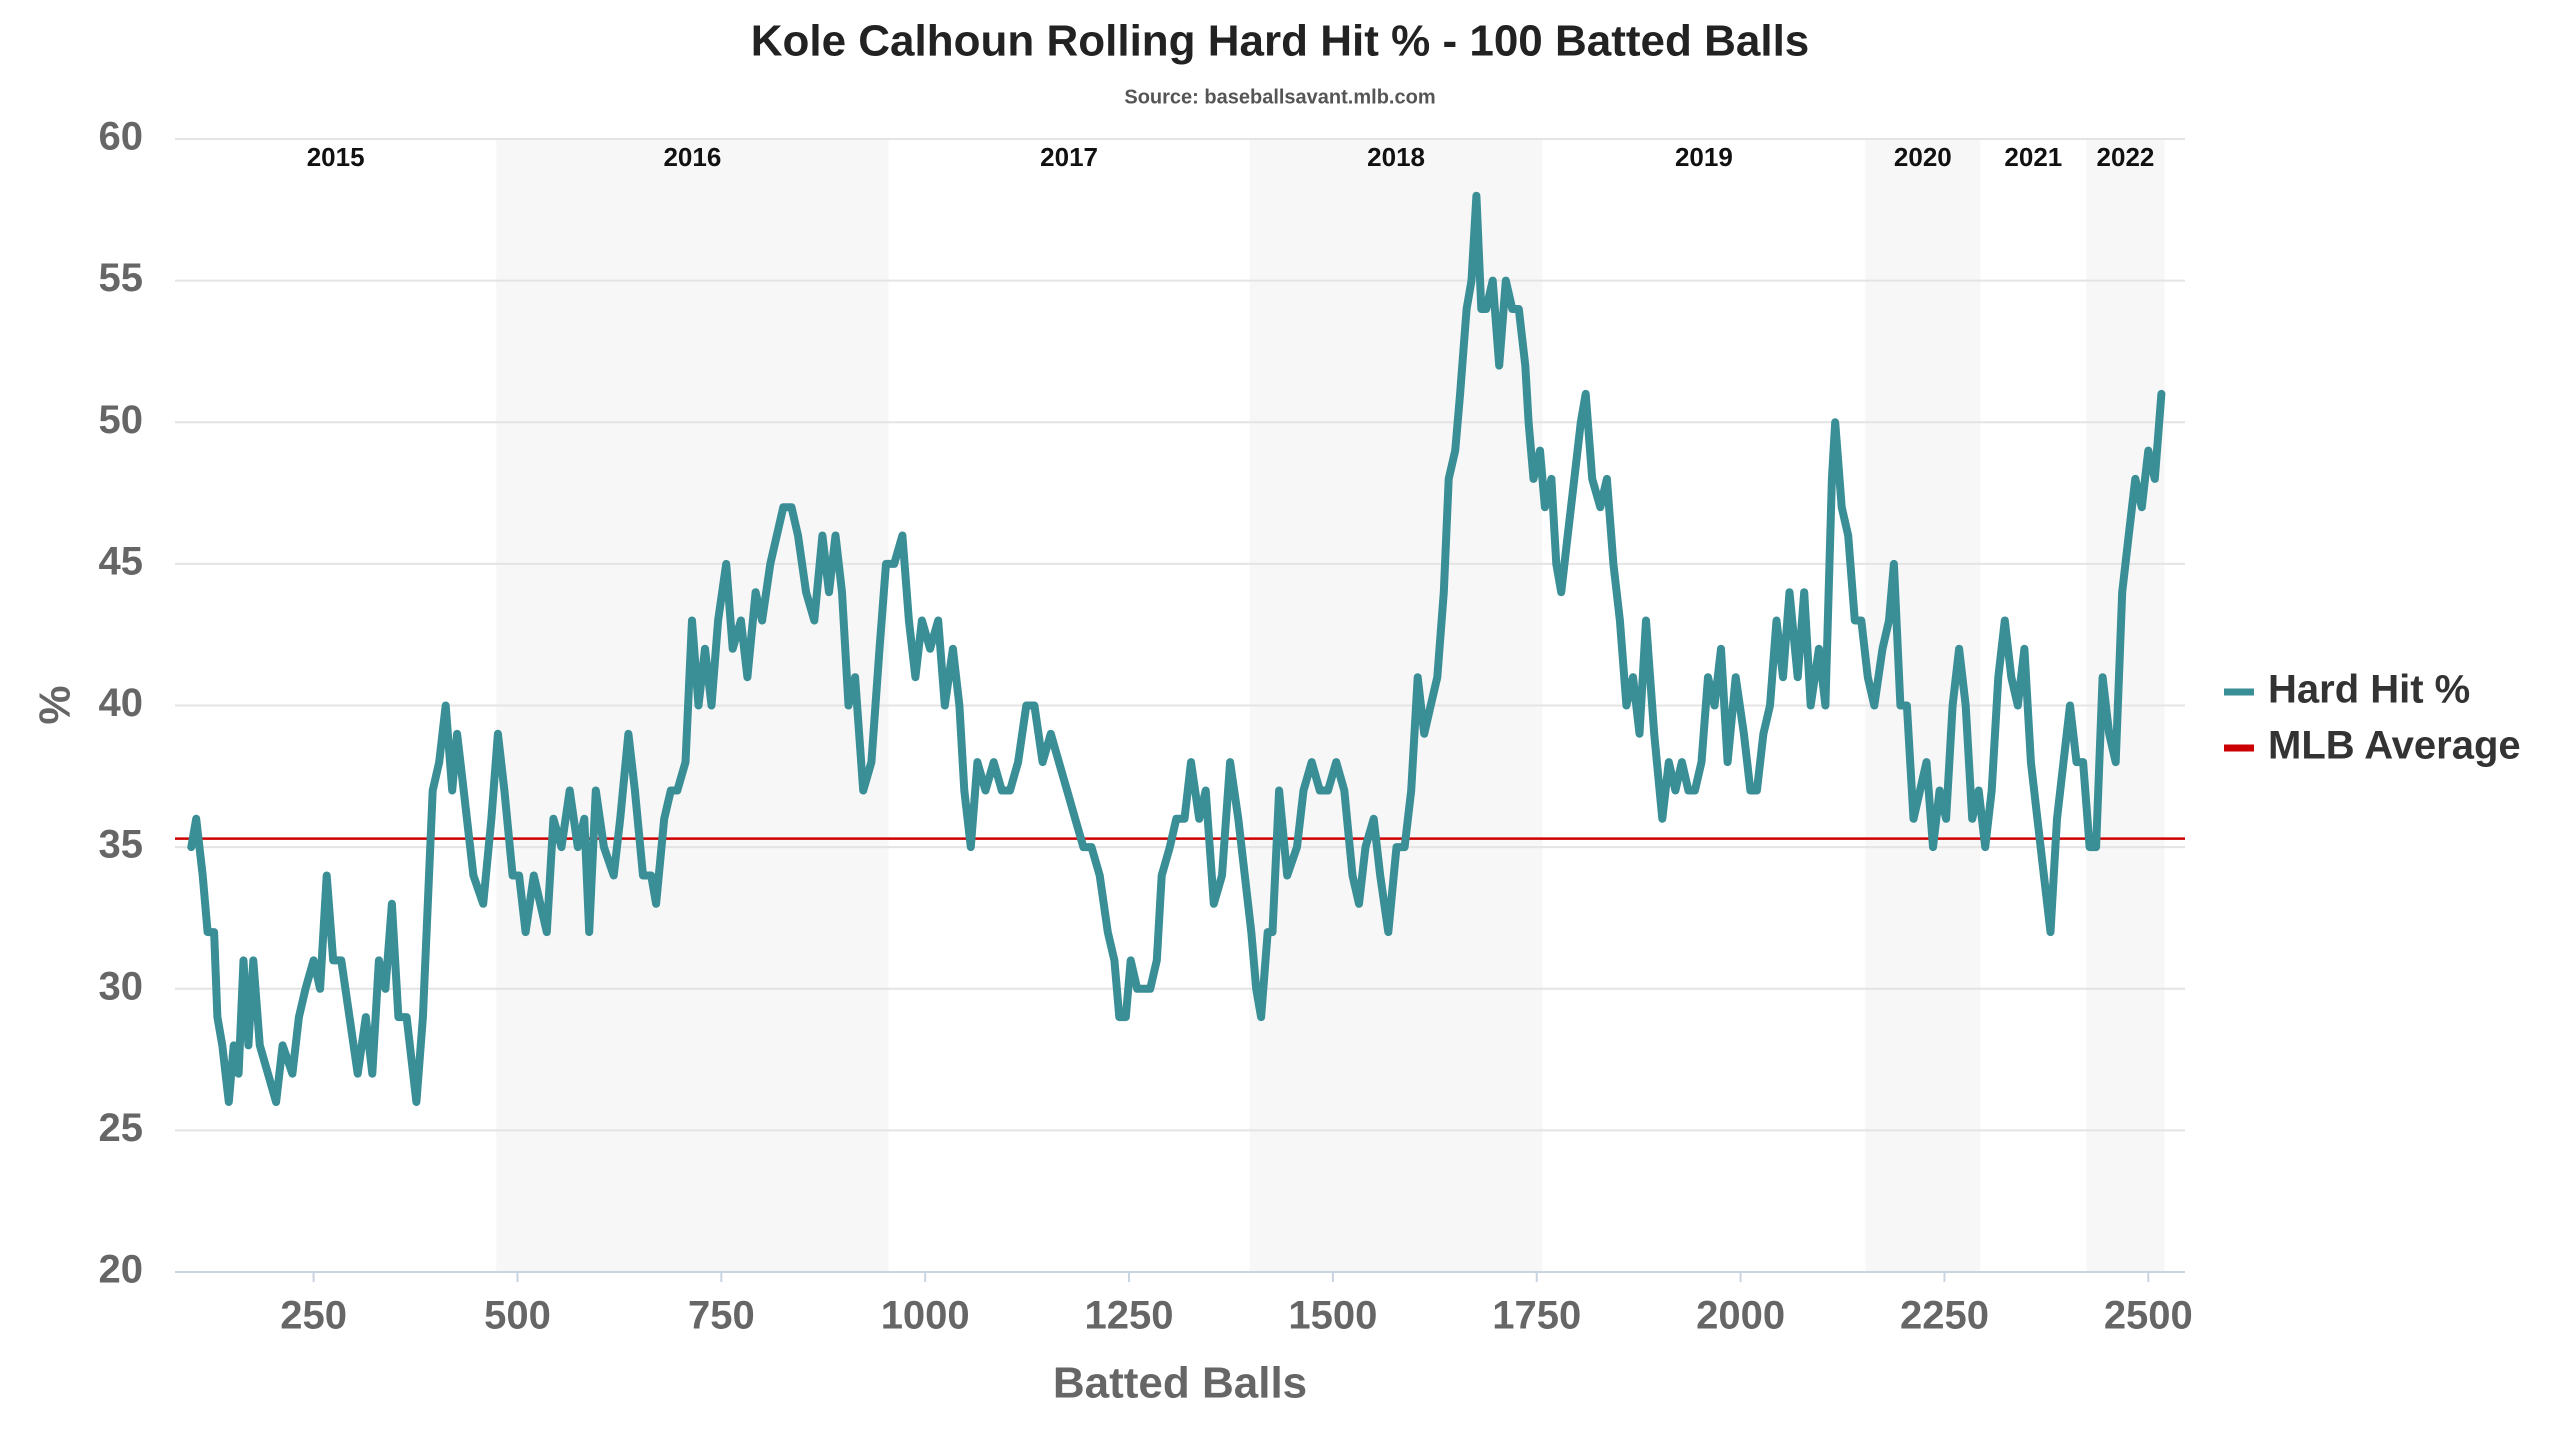  What do you see at coordinates (1536, 1316) in the screenshot?
I see `x-tick-label: 1750` at bounding box center [1536, 1316].